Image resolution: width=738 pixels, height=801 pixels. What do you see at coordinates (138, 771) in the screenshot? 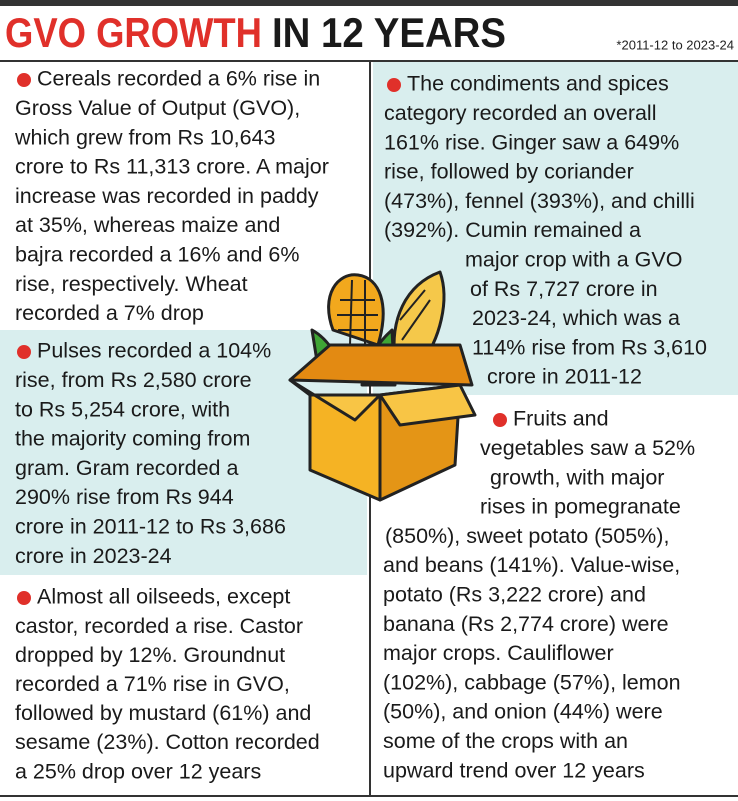
I see `body-line: a 25% drop over 12 years` at bounding box center [138, 771].